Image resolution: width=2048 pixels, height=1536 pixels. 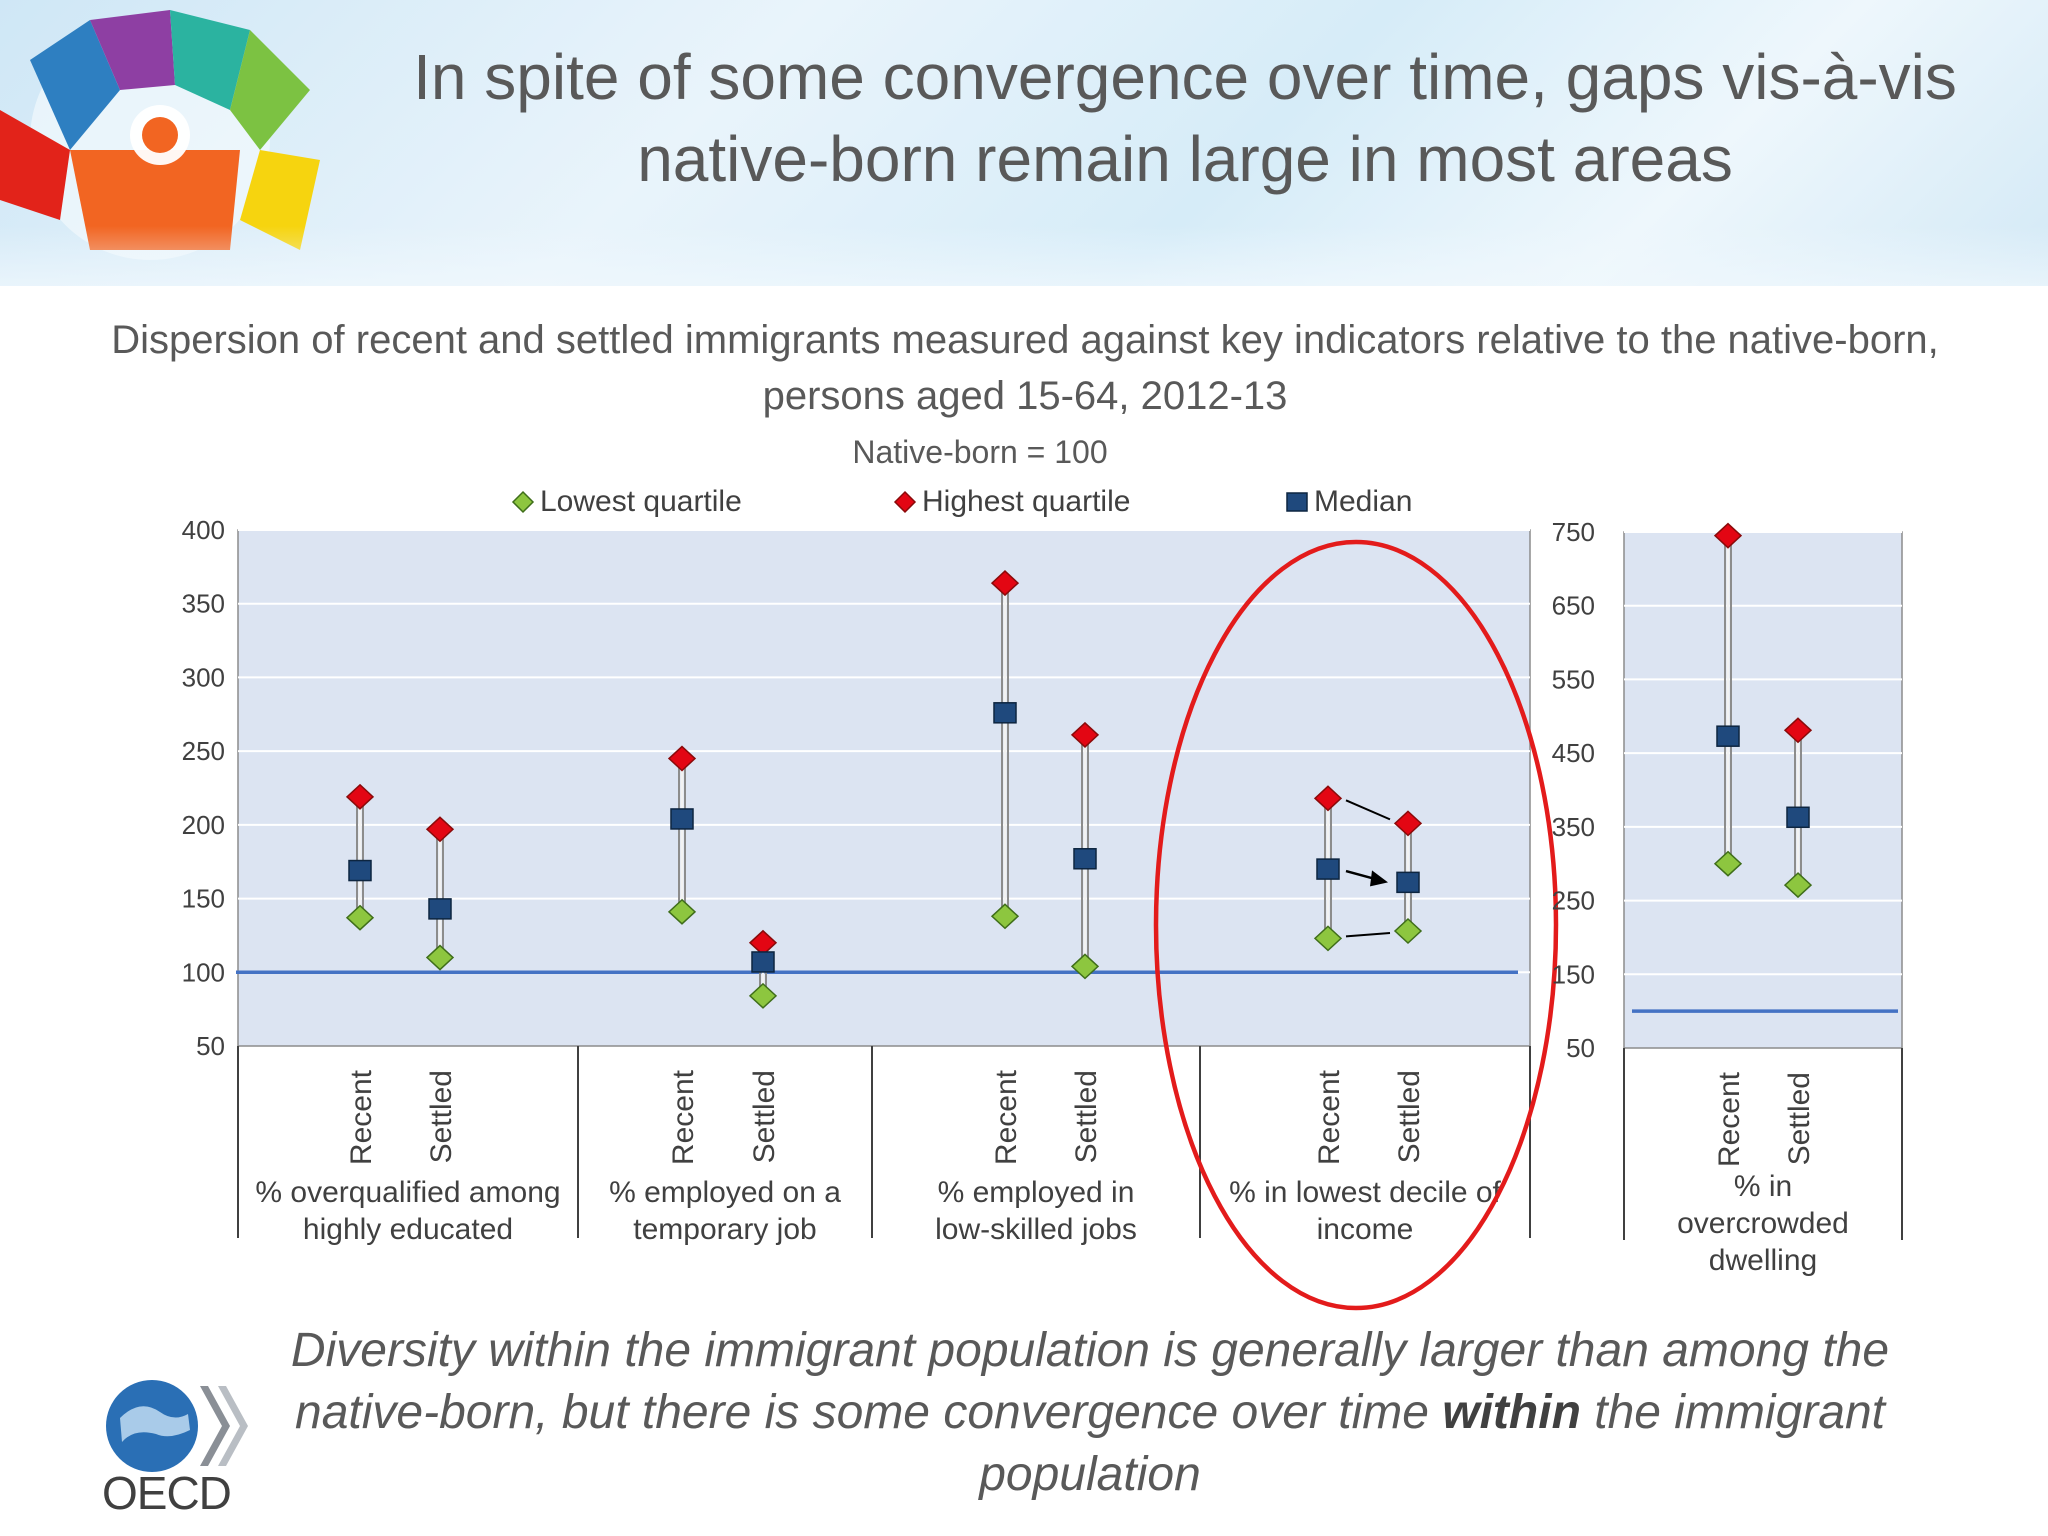 What do you see at coordinates (725, 1192) in the screenshot?
I see `category-label: % employed on a` at bounding box center [725, 1192].